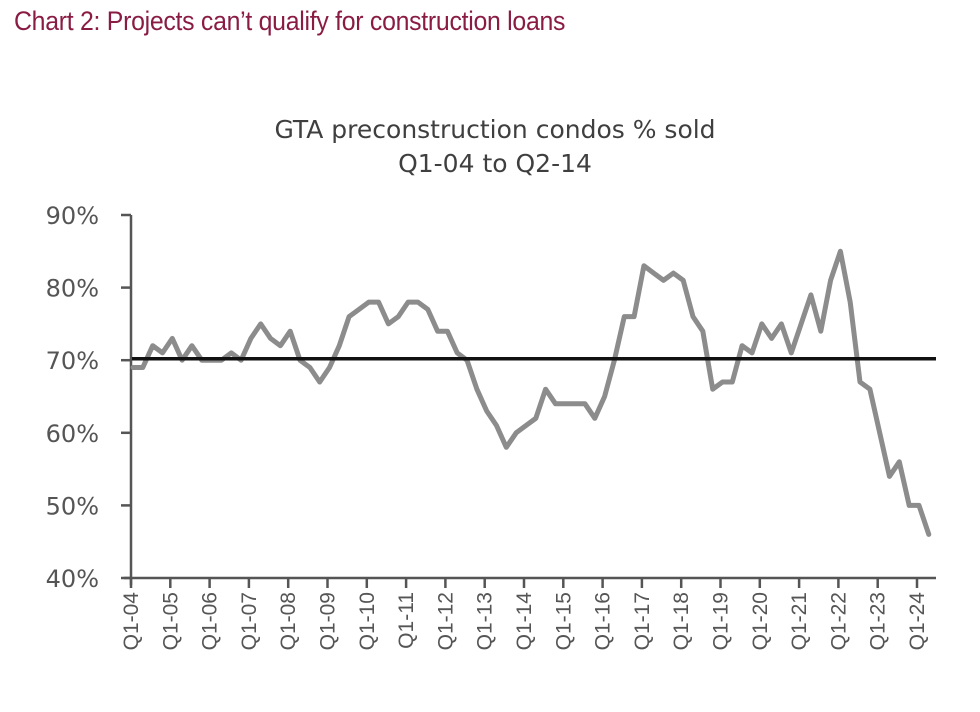 This screenshot has height=712, width=980. I want to click on chart-subtitle: Q1-04 to Q2-14, so click(495, 163).